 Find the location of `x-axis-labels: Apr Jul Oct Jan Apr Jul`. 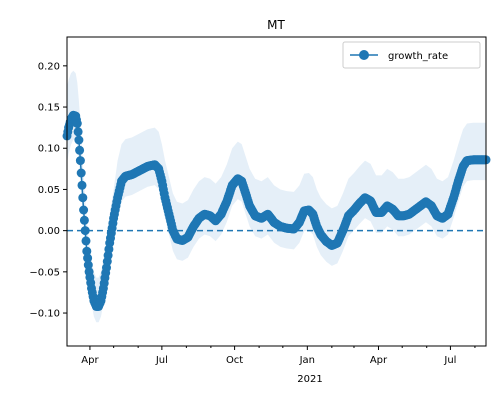

x-axis-labels: Apr Jul Oct Jan Apr Jul is located at coordinates (268, 360).